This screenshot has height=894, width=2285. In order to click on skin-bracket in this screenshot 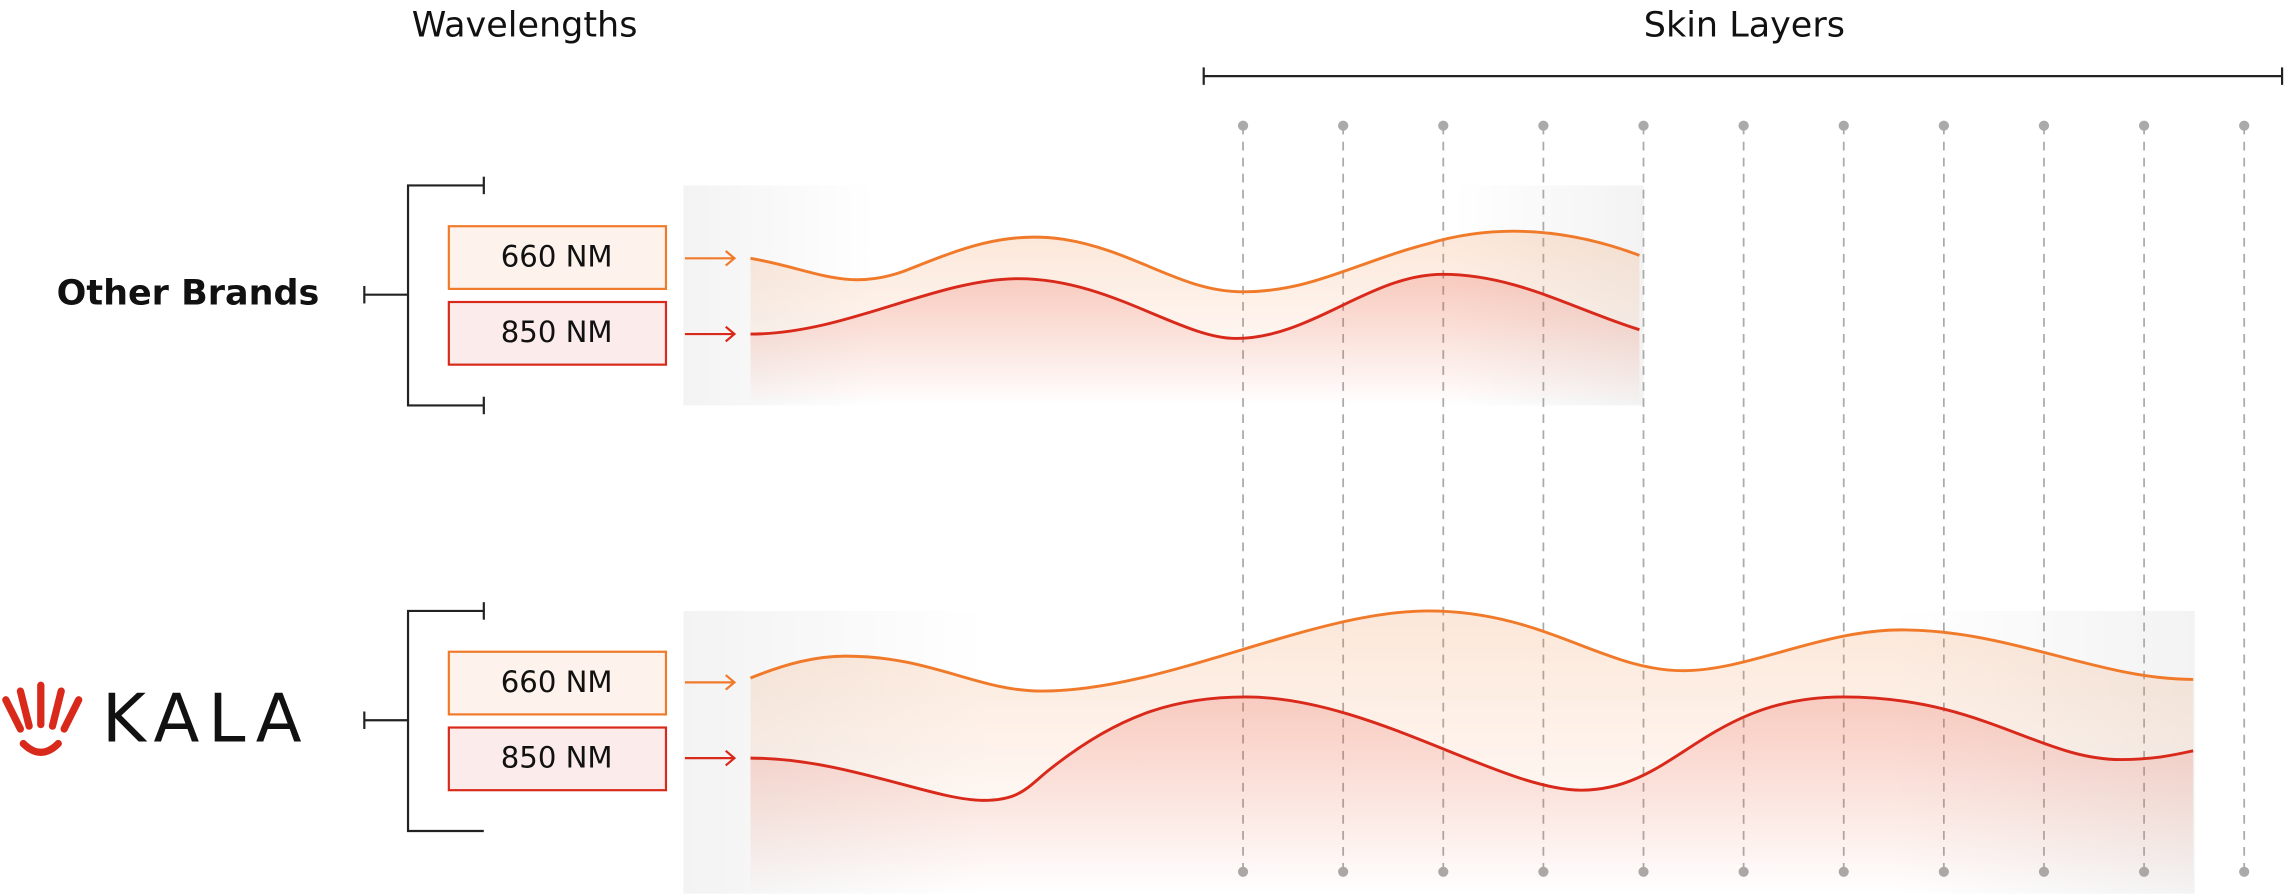, I will do `click(1743, 76)`.